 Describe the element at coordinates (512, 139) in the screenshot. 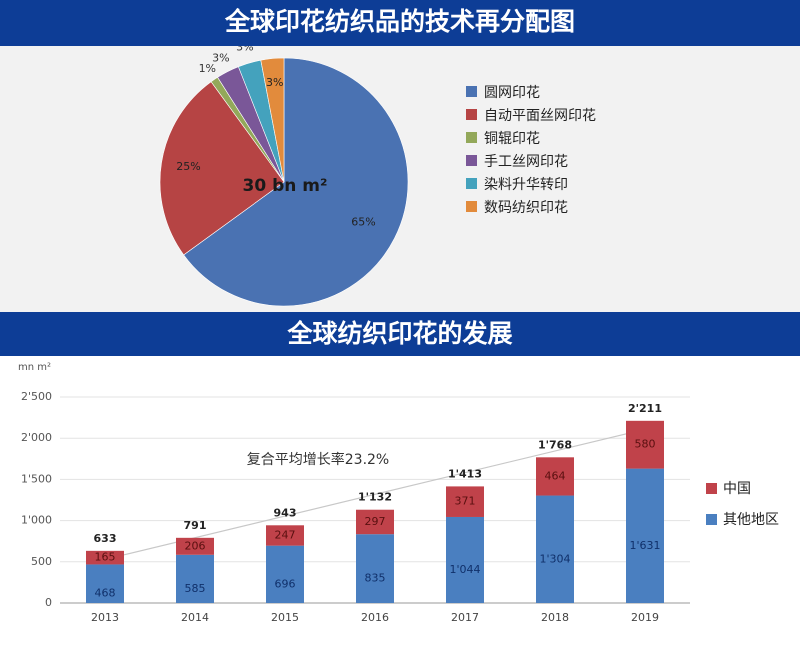

I see `pie-legend-label-3: 铜辊印花` at that location.